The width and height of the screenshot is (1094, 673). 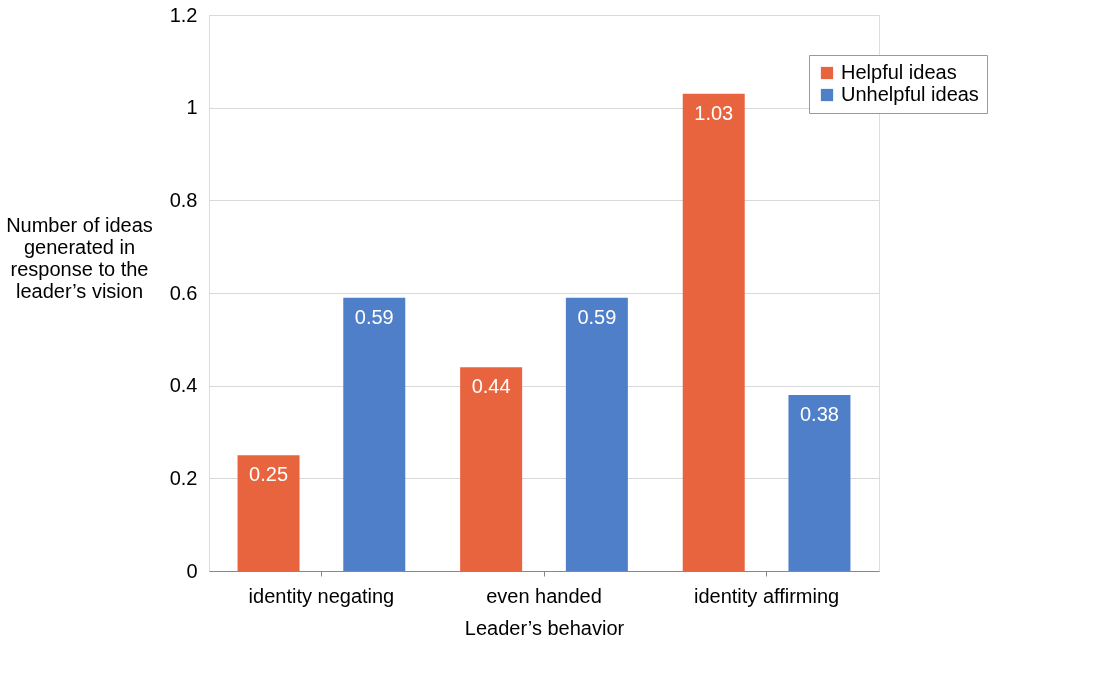 What do you see at coordinates (544, 627) in the screenshot?
I see `x-axis-title: Leader’s behavior` at bounding box center [544, 627].